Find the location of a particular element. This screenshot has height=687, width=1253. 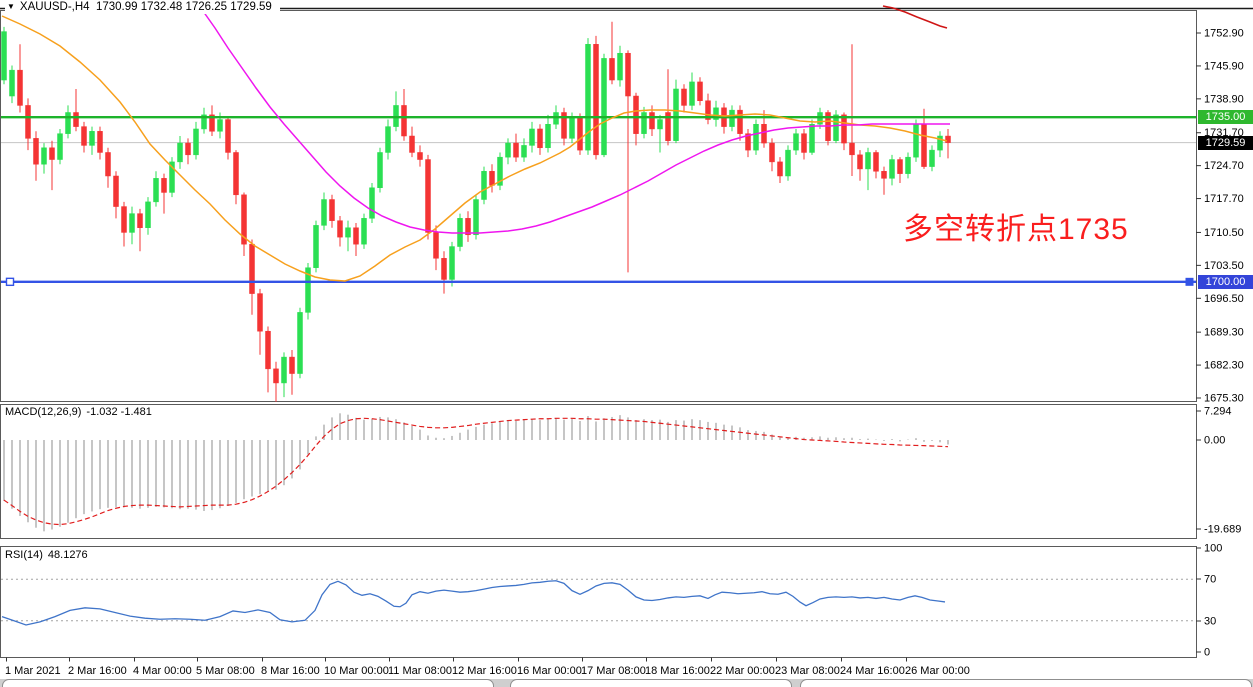

svg-text: 17 Mar 08:00 is located at coordinates (613, 671).